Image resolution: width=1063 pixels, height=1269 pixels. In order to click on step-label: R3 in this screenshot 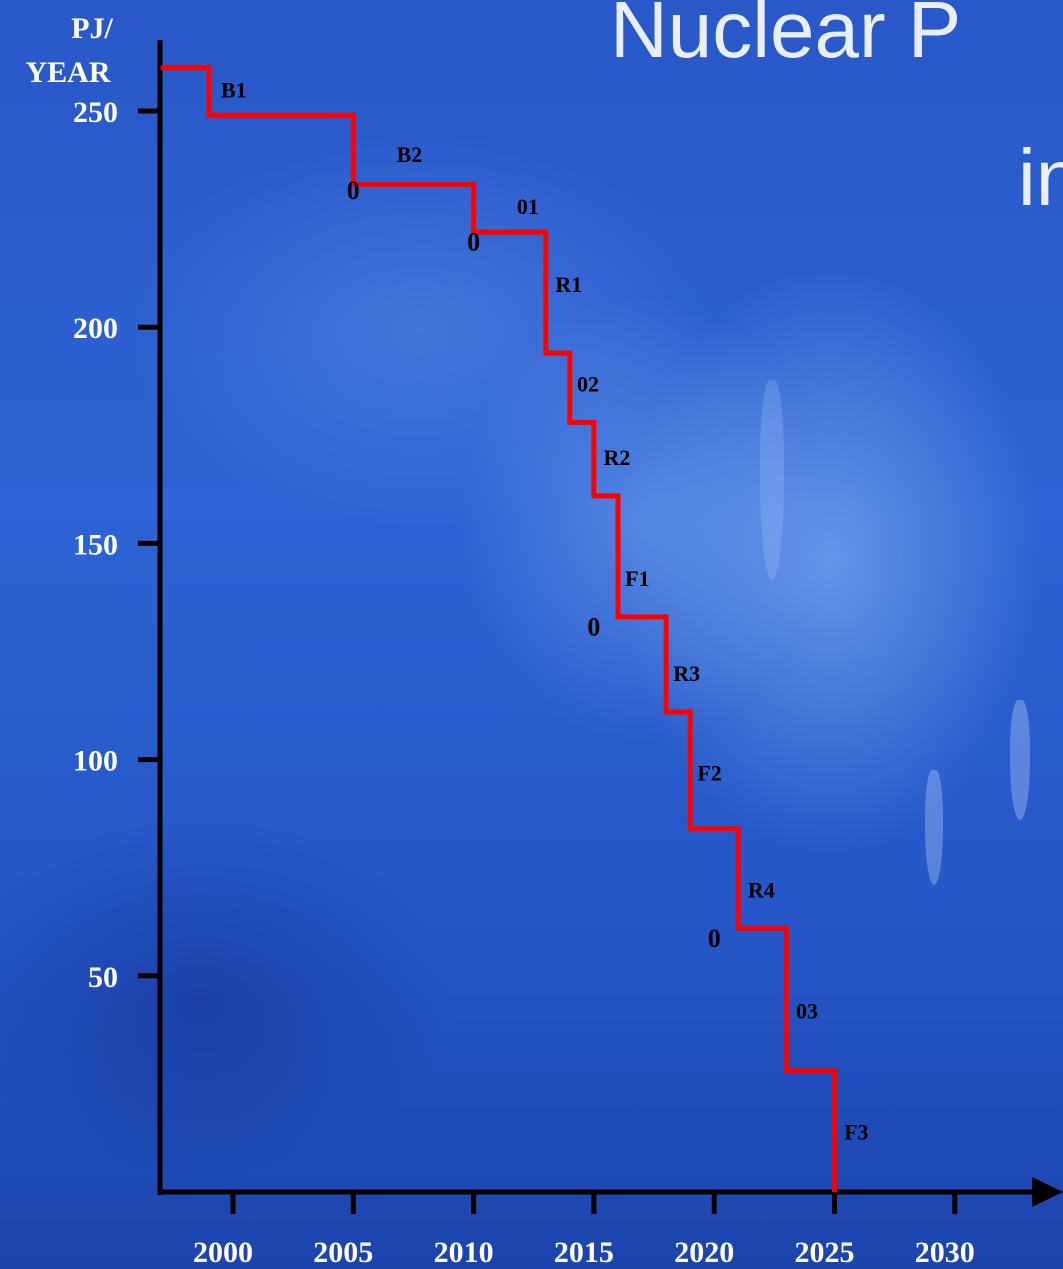, I will do `click(686, 673)`.